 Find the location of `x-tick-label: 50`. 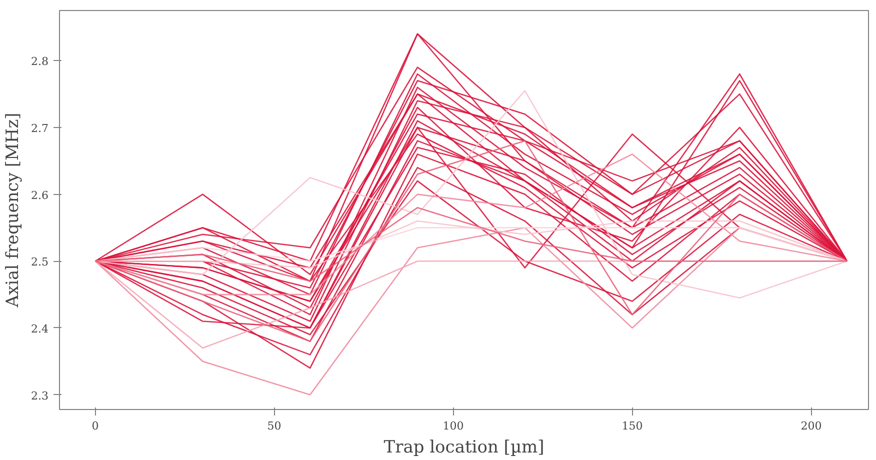

x-tick-label: 50 is located at coordinates (274, 426).